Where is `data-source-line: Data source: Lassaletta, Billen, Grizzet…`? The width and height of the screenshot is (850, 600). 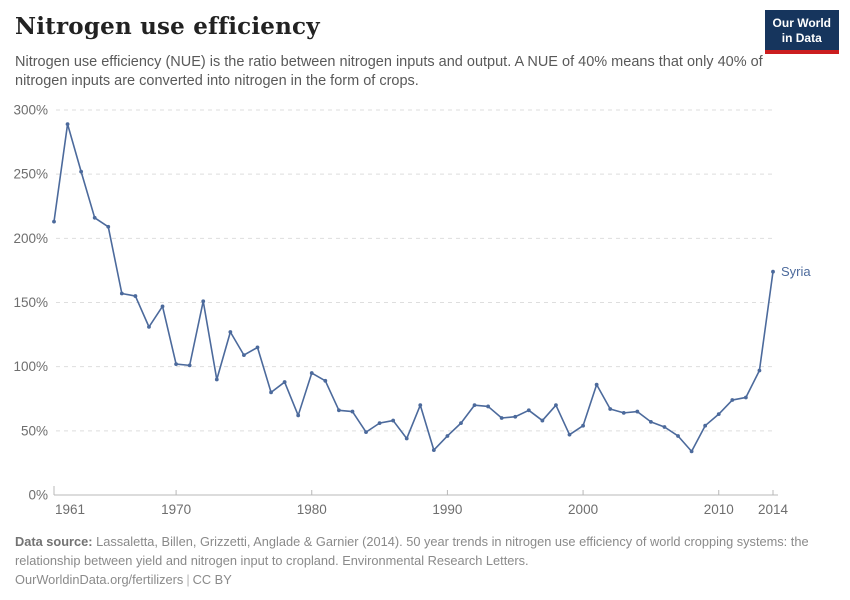
data-source-line: Data source: Lassaletta, Billen, Grizzet… is located at coordinates (425, 551).